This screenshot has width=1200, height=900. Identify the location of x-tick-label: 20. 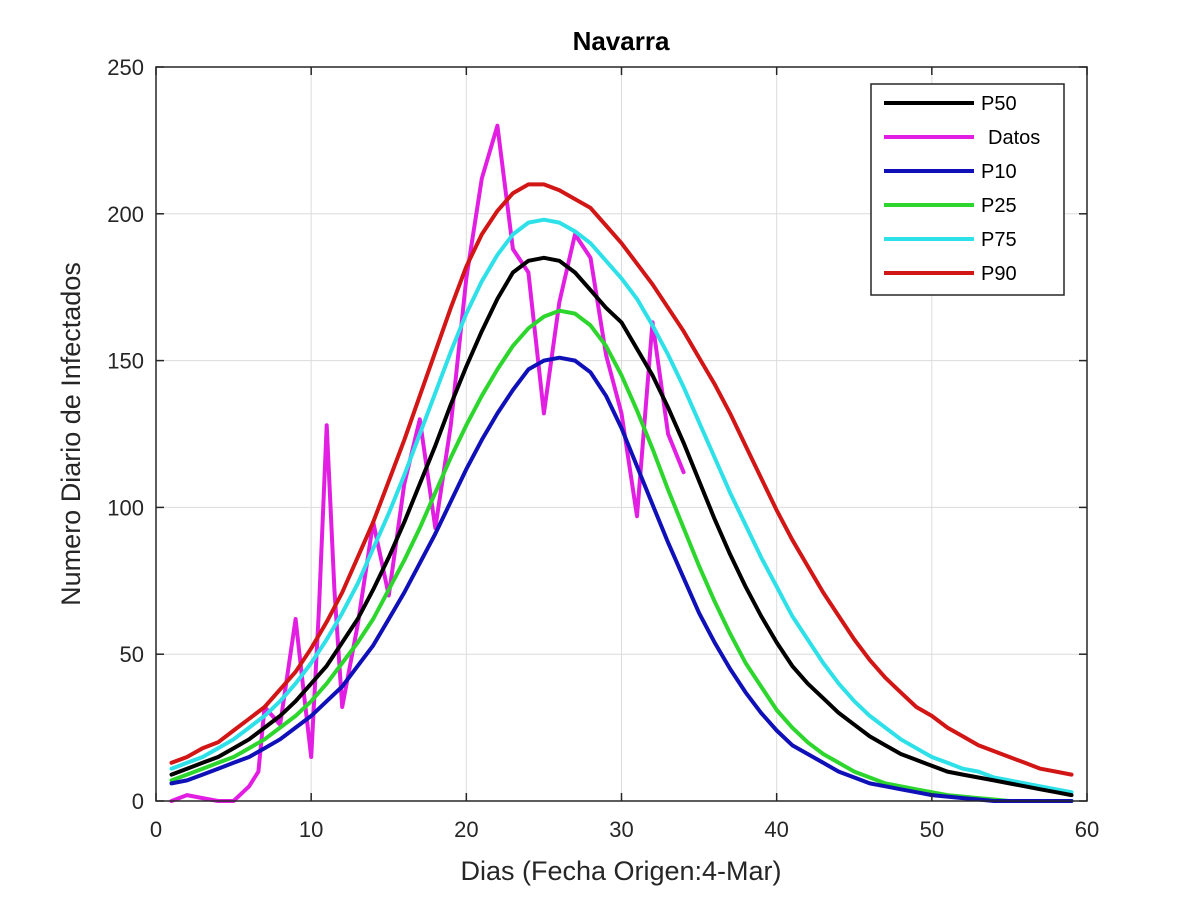
(466, 829).